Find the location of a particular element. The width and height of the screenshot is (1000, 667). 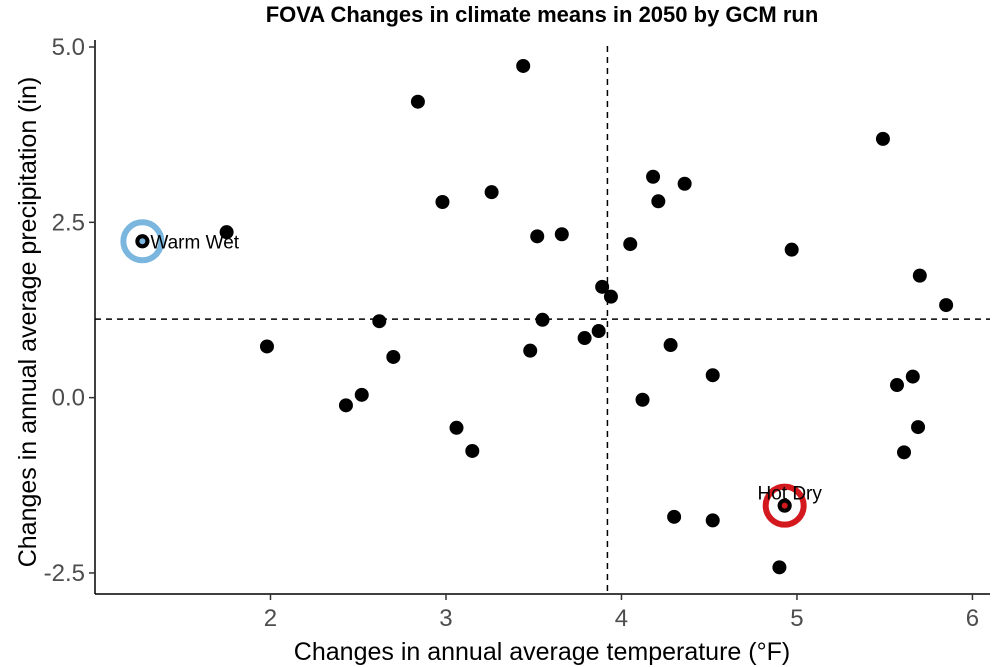

annotation-warm-wet: Warm Wet is located at coordinates (194, 242).